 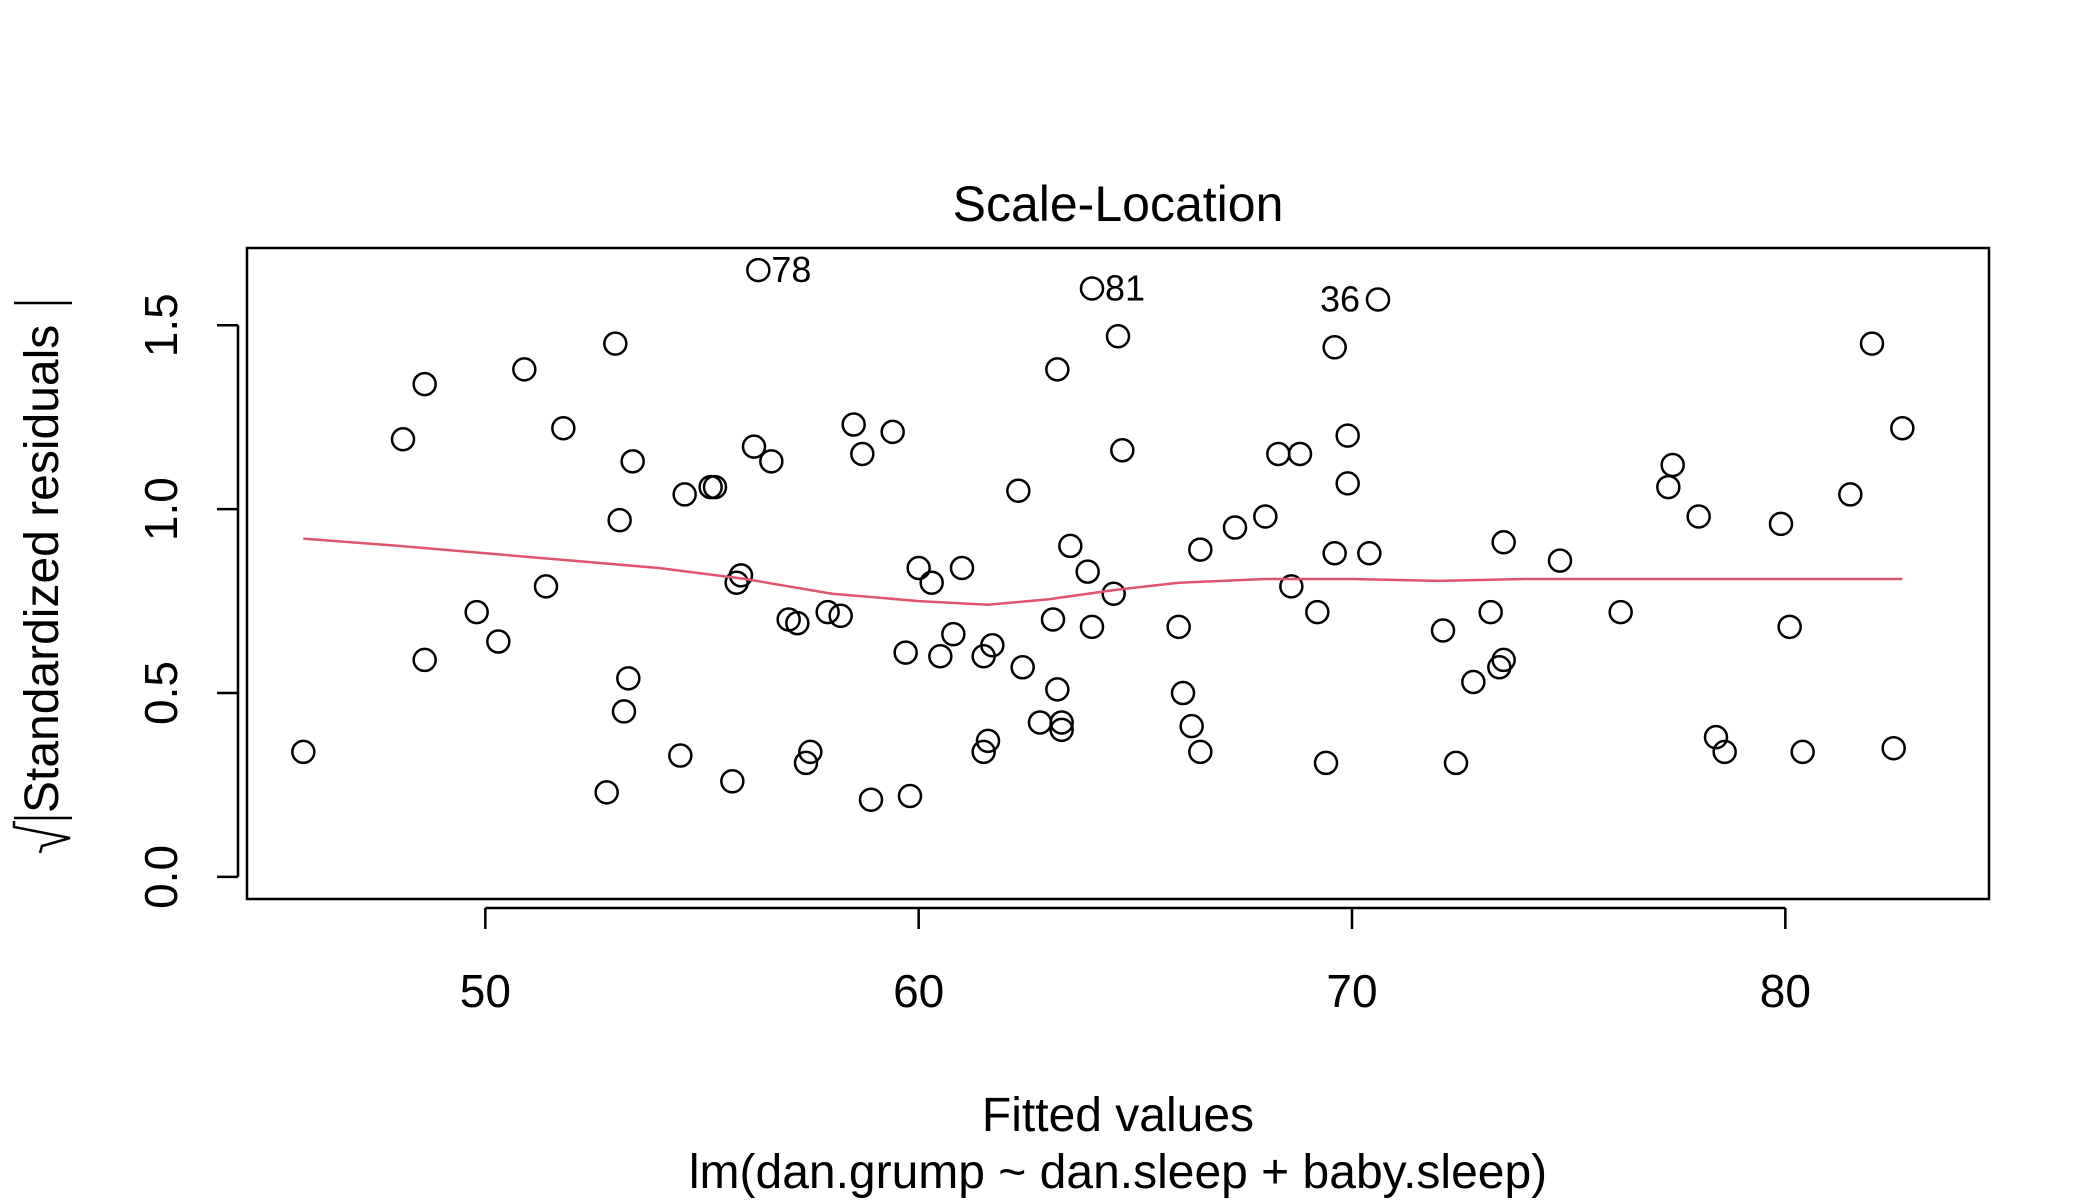 What do you see at coordinates (791, 269) in the screenshot?
I see `point-label: 78` at bounding box center [791, 269].